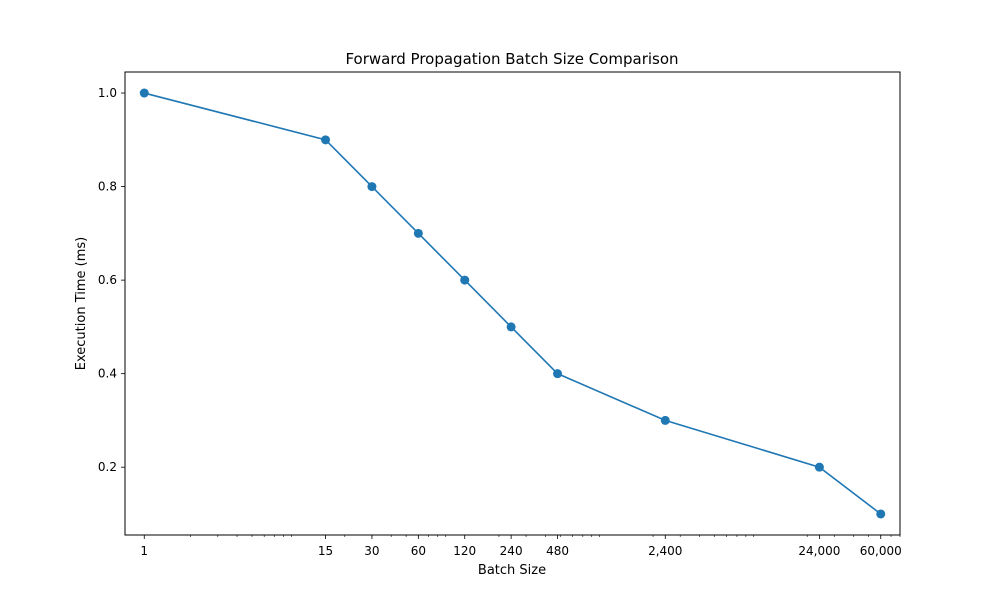 The image size is (1000, 600). I want to click on y-tick-label: 1.0, so click(107, 93).